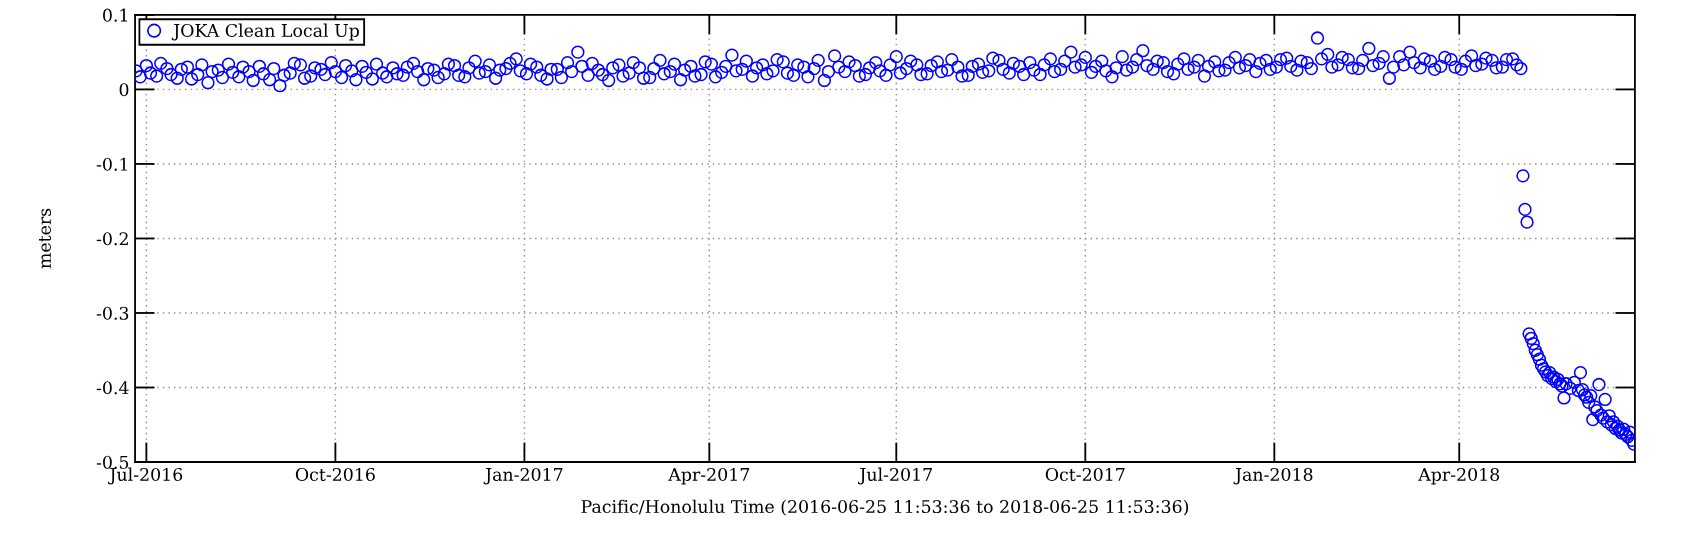 This screenshot has height=552, width=1682. Describe the element at coordinates (112, 388) in the screenshot. I see `y-tick-label: -0.4` at that location.